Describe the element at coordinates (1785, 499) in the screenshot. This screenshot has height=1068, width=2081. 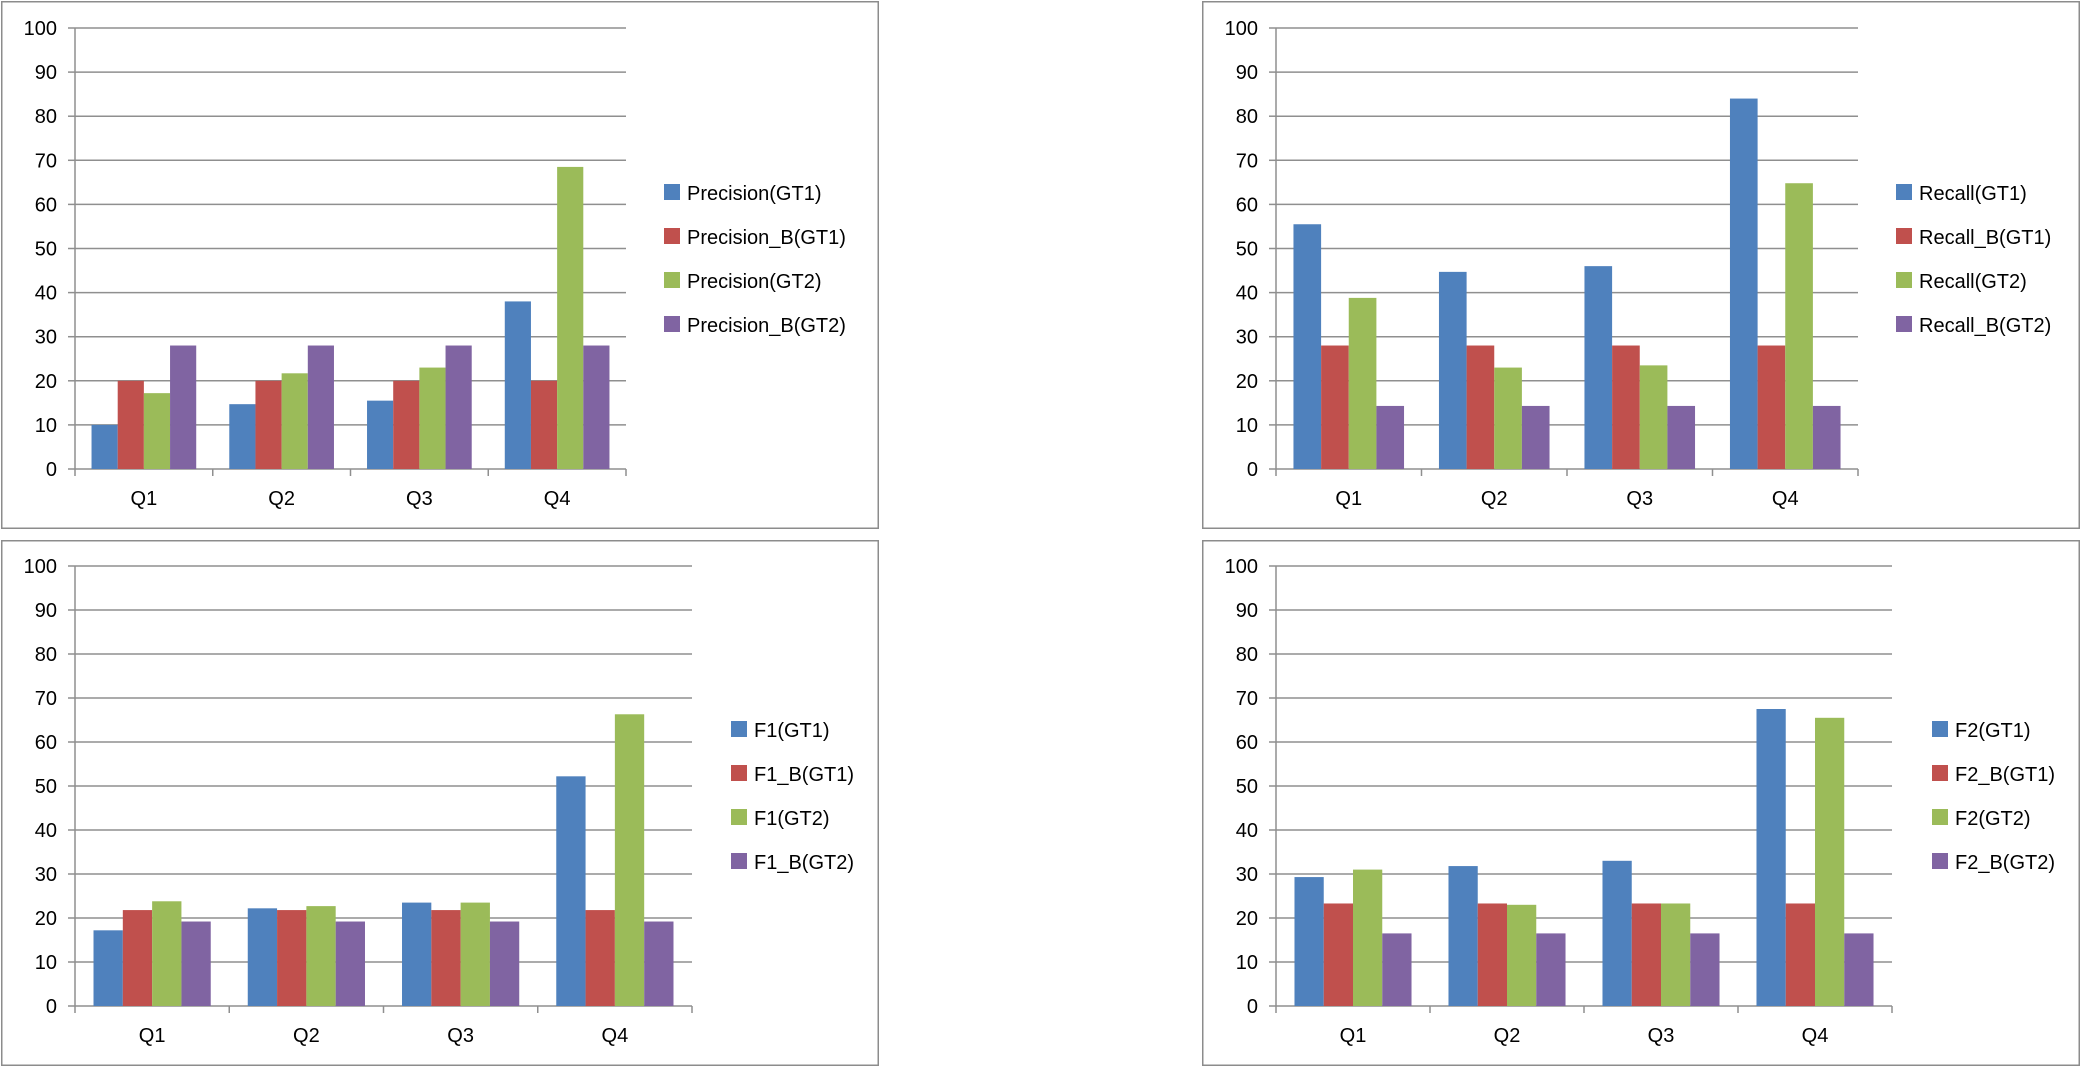
I see `recall-x-tick-label: Q4` at that location.